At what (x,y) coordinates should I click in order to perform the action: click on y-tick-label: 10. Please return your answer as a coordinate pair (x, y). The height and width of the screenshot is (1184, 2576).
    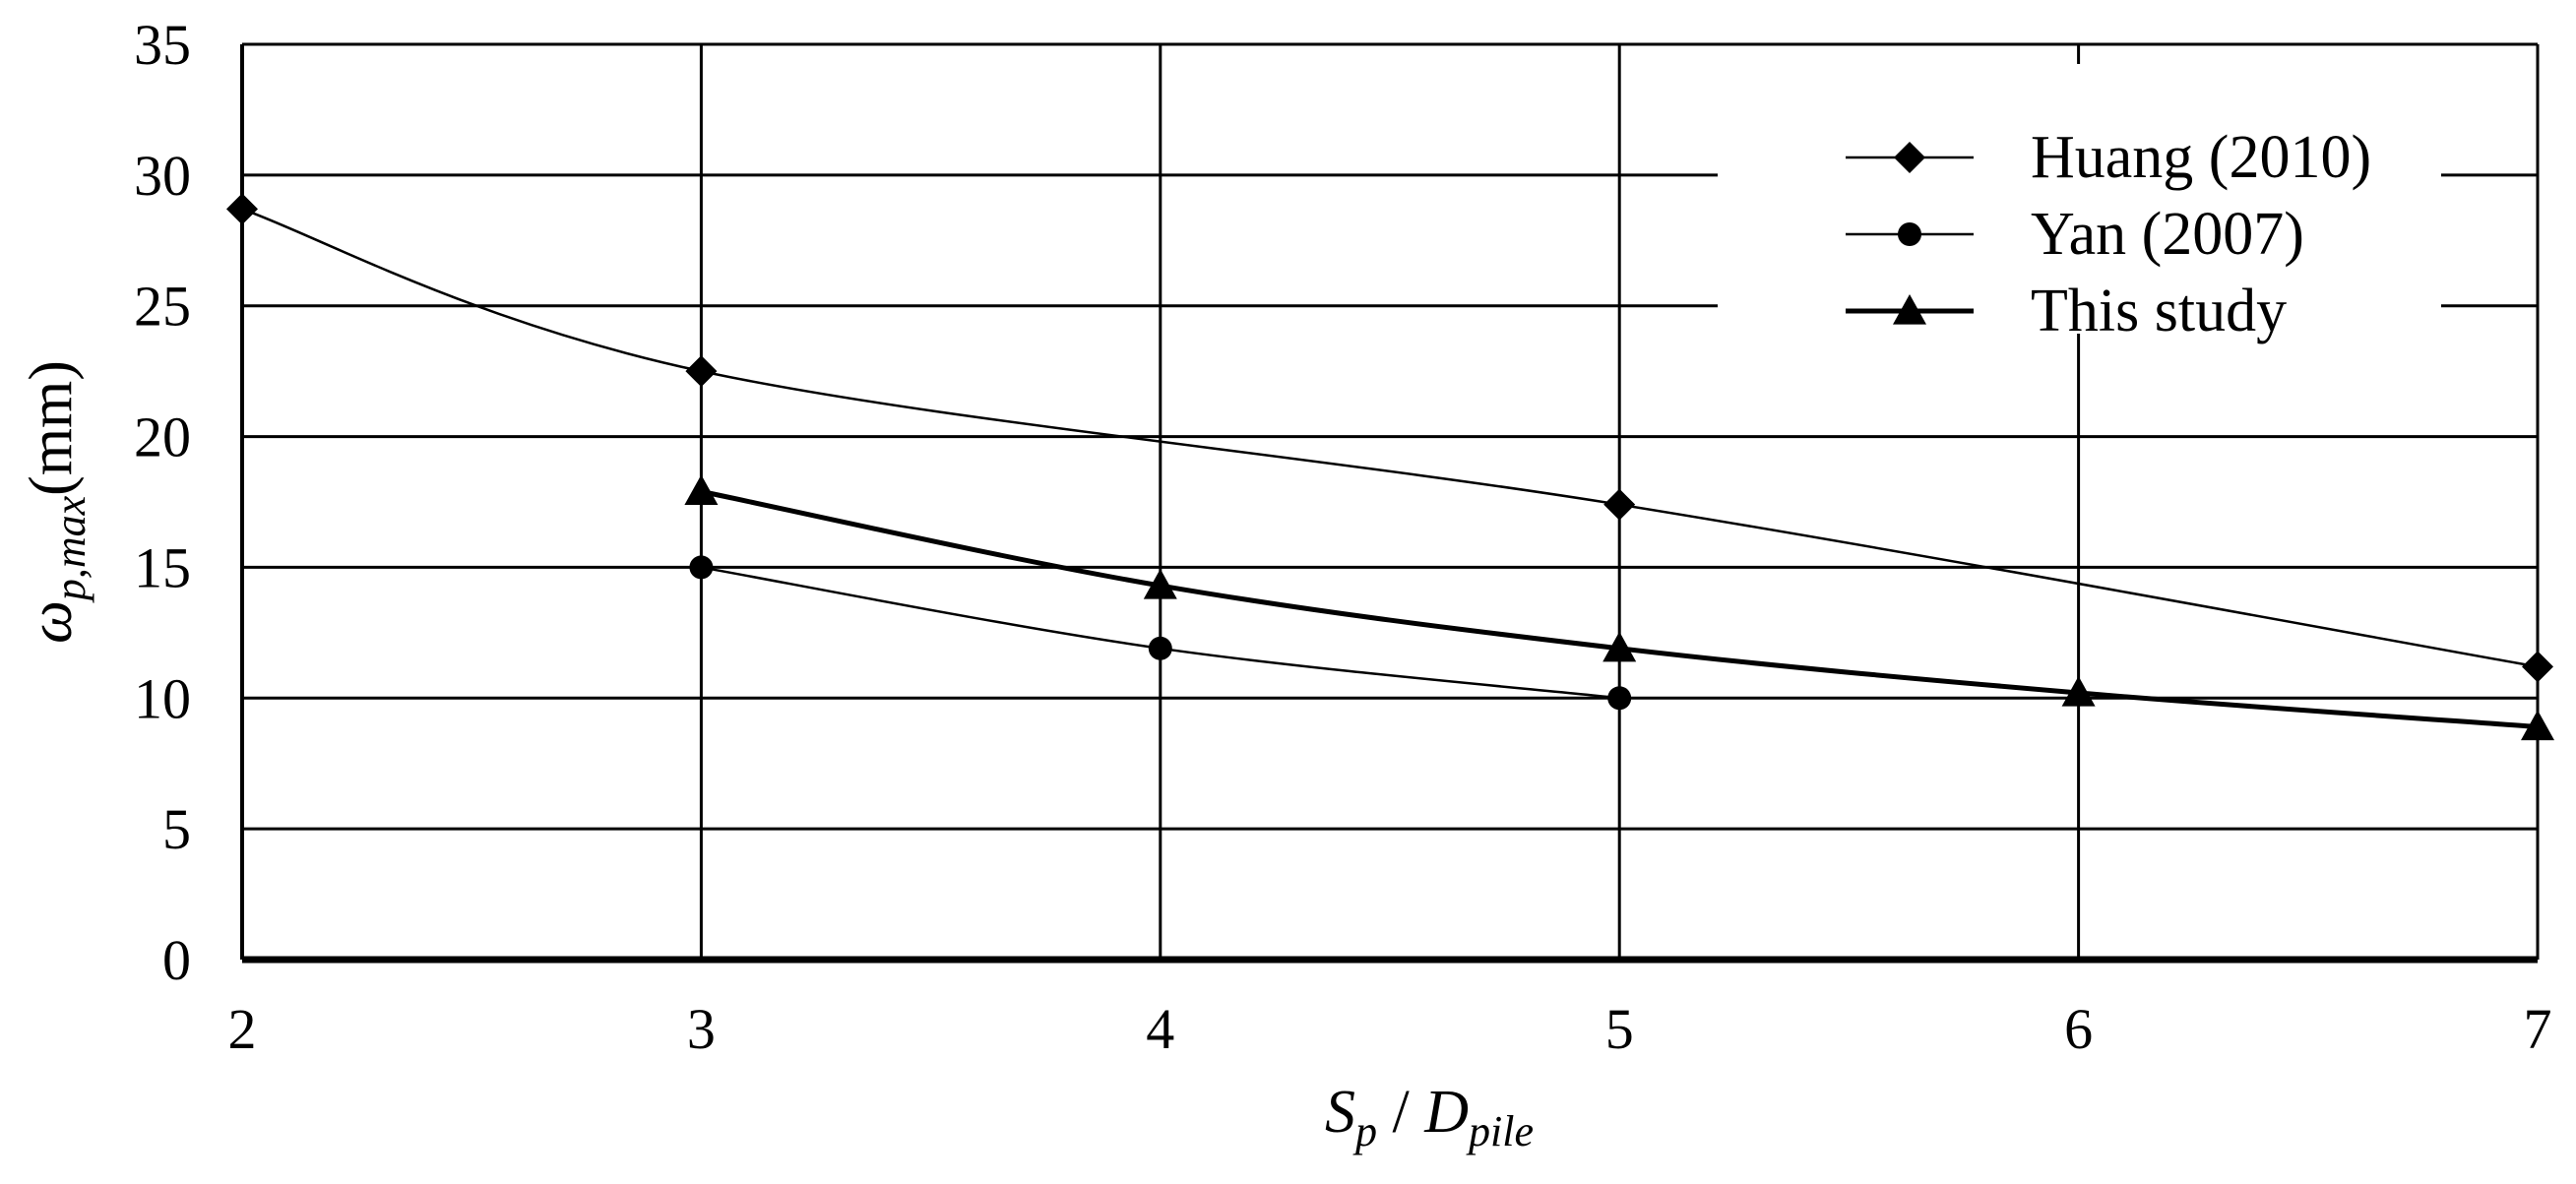
    Looking at the image, I should click on (162, 698).